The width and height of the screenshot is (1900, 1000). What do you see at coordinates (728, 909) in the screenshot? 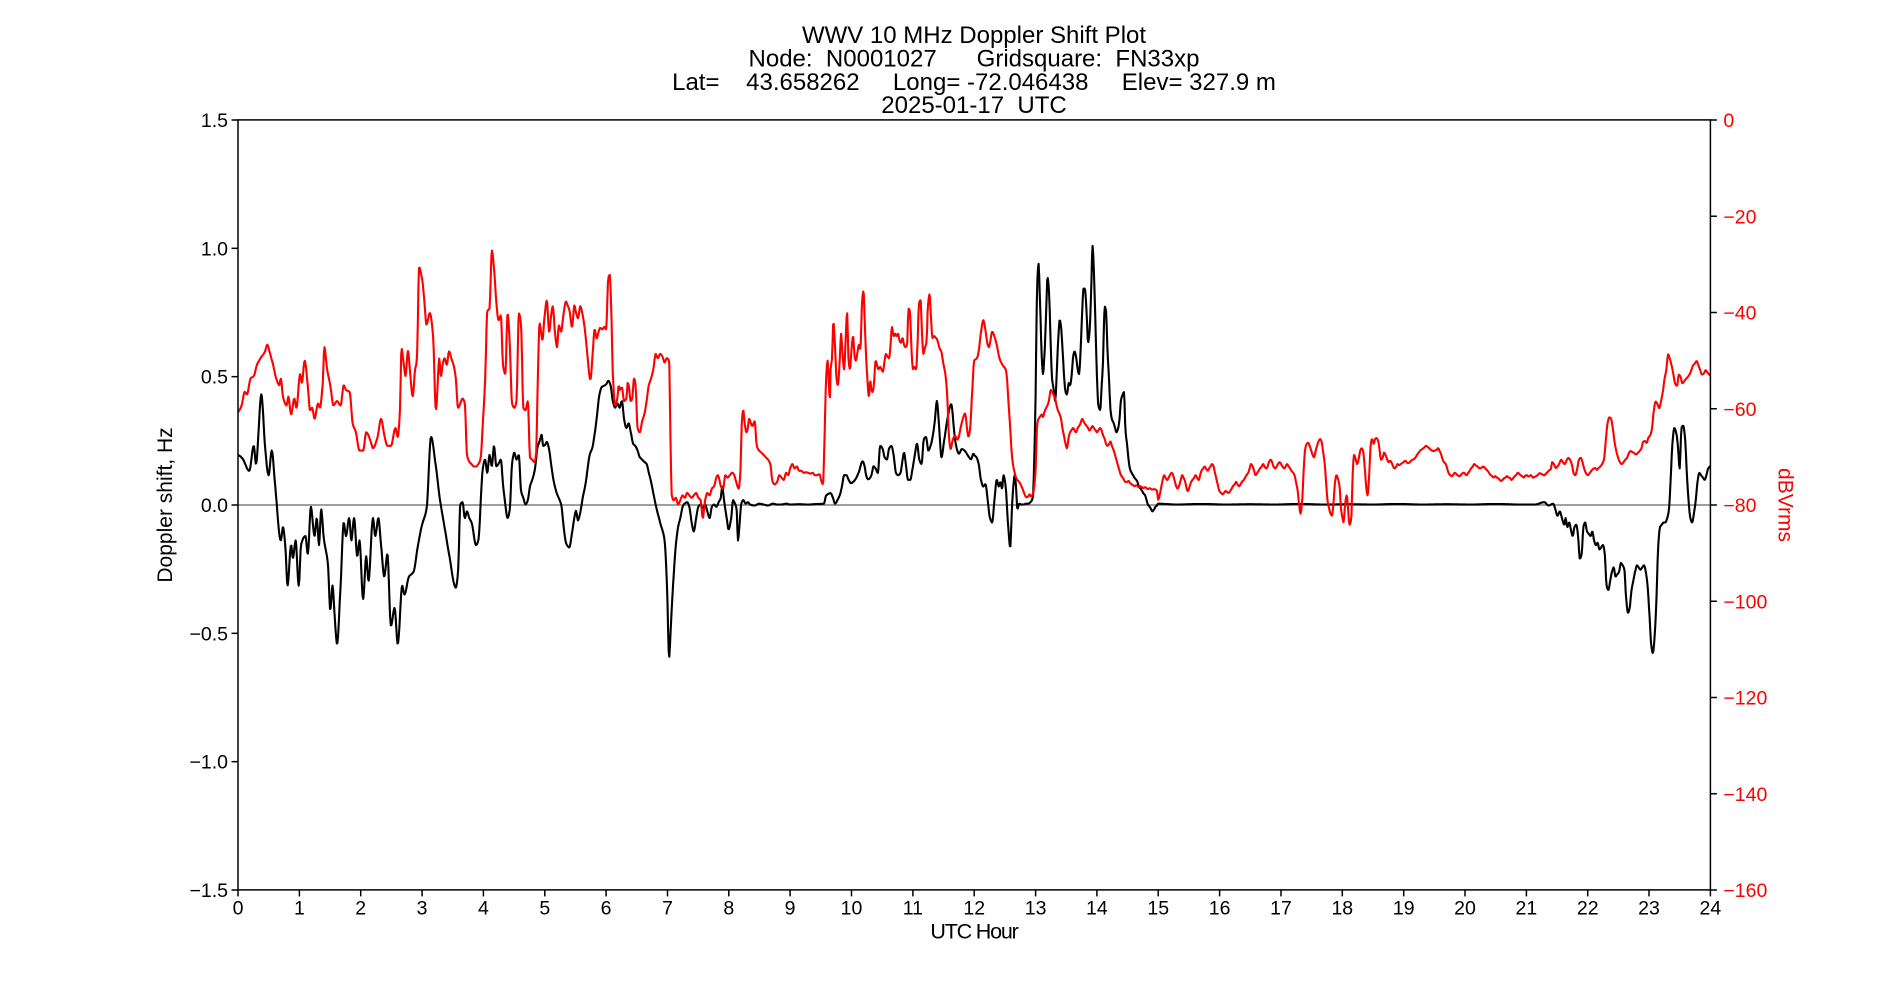
I see `svg-text: 8` at bounding box center [728, 909].